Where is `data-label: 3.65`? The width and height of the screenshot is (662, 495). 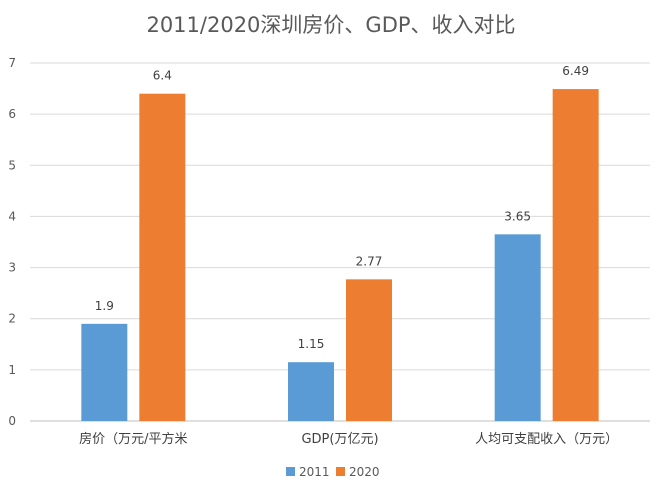
data-label: 3.65 is located at coordinates (517, 216).